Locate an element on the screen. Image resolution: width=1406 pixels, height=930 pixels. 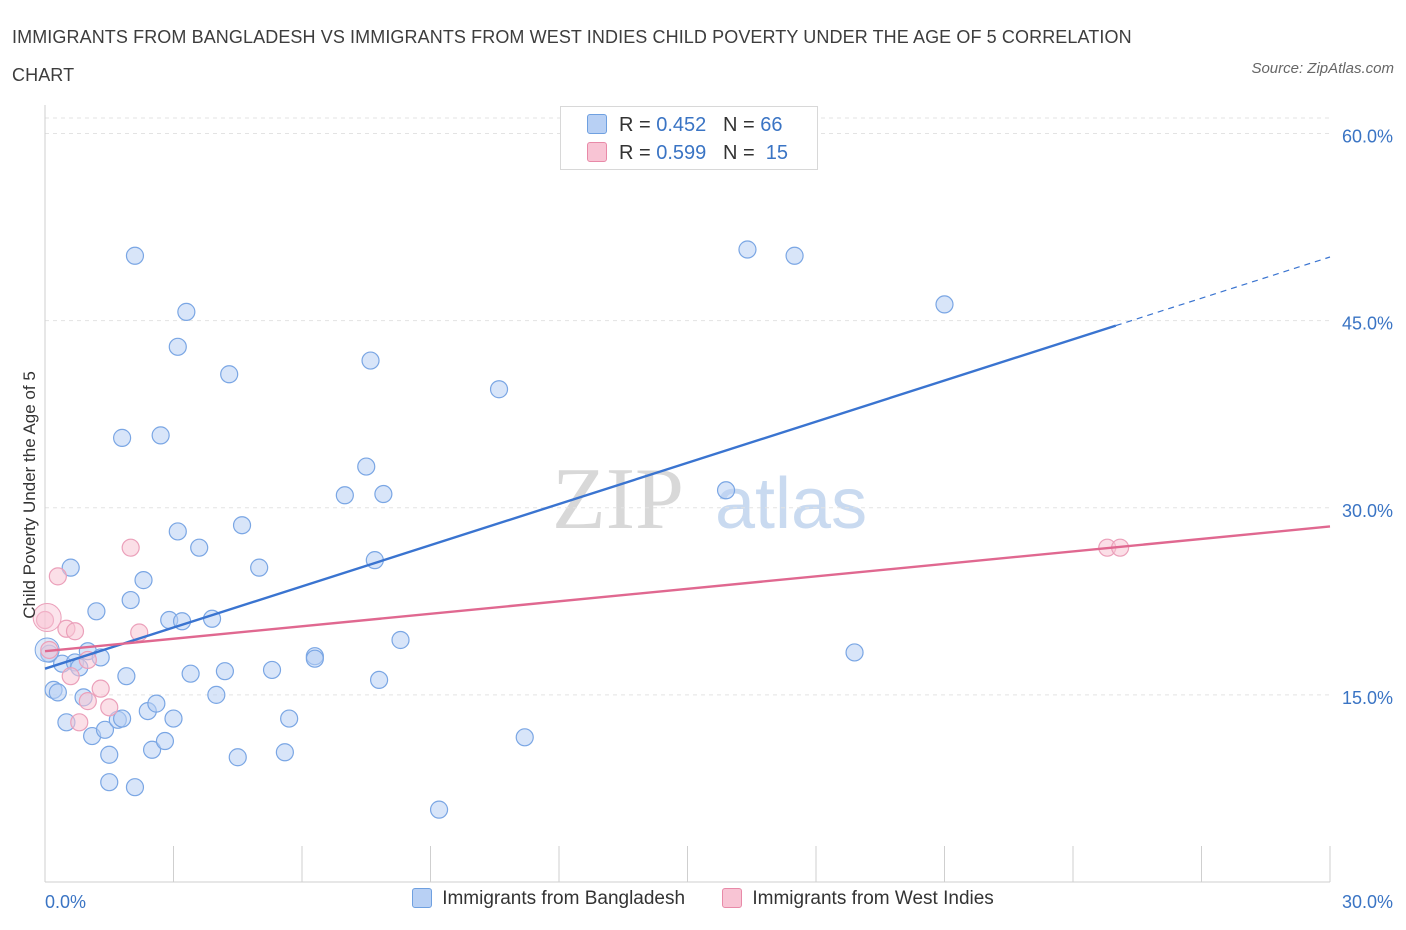
watermark: ZIP atlas is located at coordinates (709, 499).